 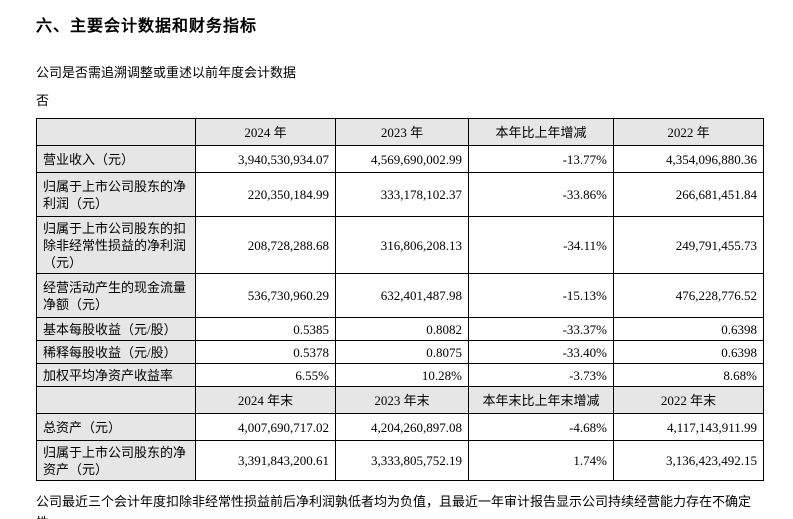 I want to click on cell-value: 0.8075, so click(x=402, y=352).